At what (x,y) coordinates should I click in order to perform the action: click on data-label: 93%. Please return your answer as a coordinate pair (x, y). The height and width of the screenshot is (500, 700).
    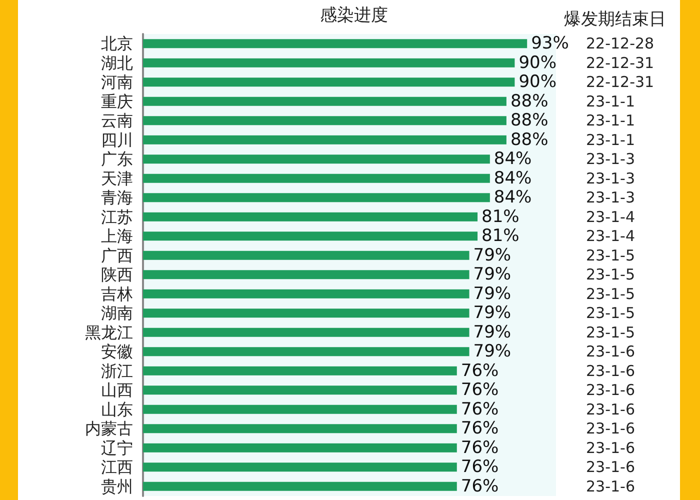
    Looking at the image, I should click on (550, 44).